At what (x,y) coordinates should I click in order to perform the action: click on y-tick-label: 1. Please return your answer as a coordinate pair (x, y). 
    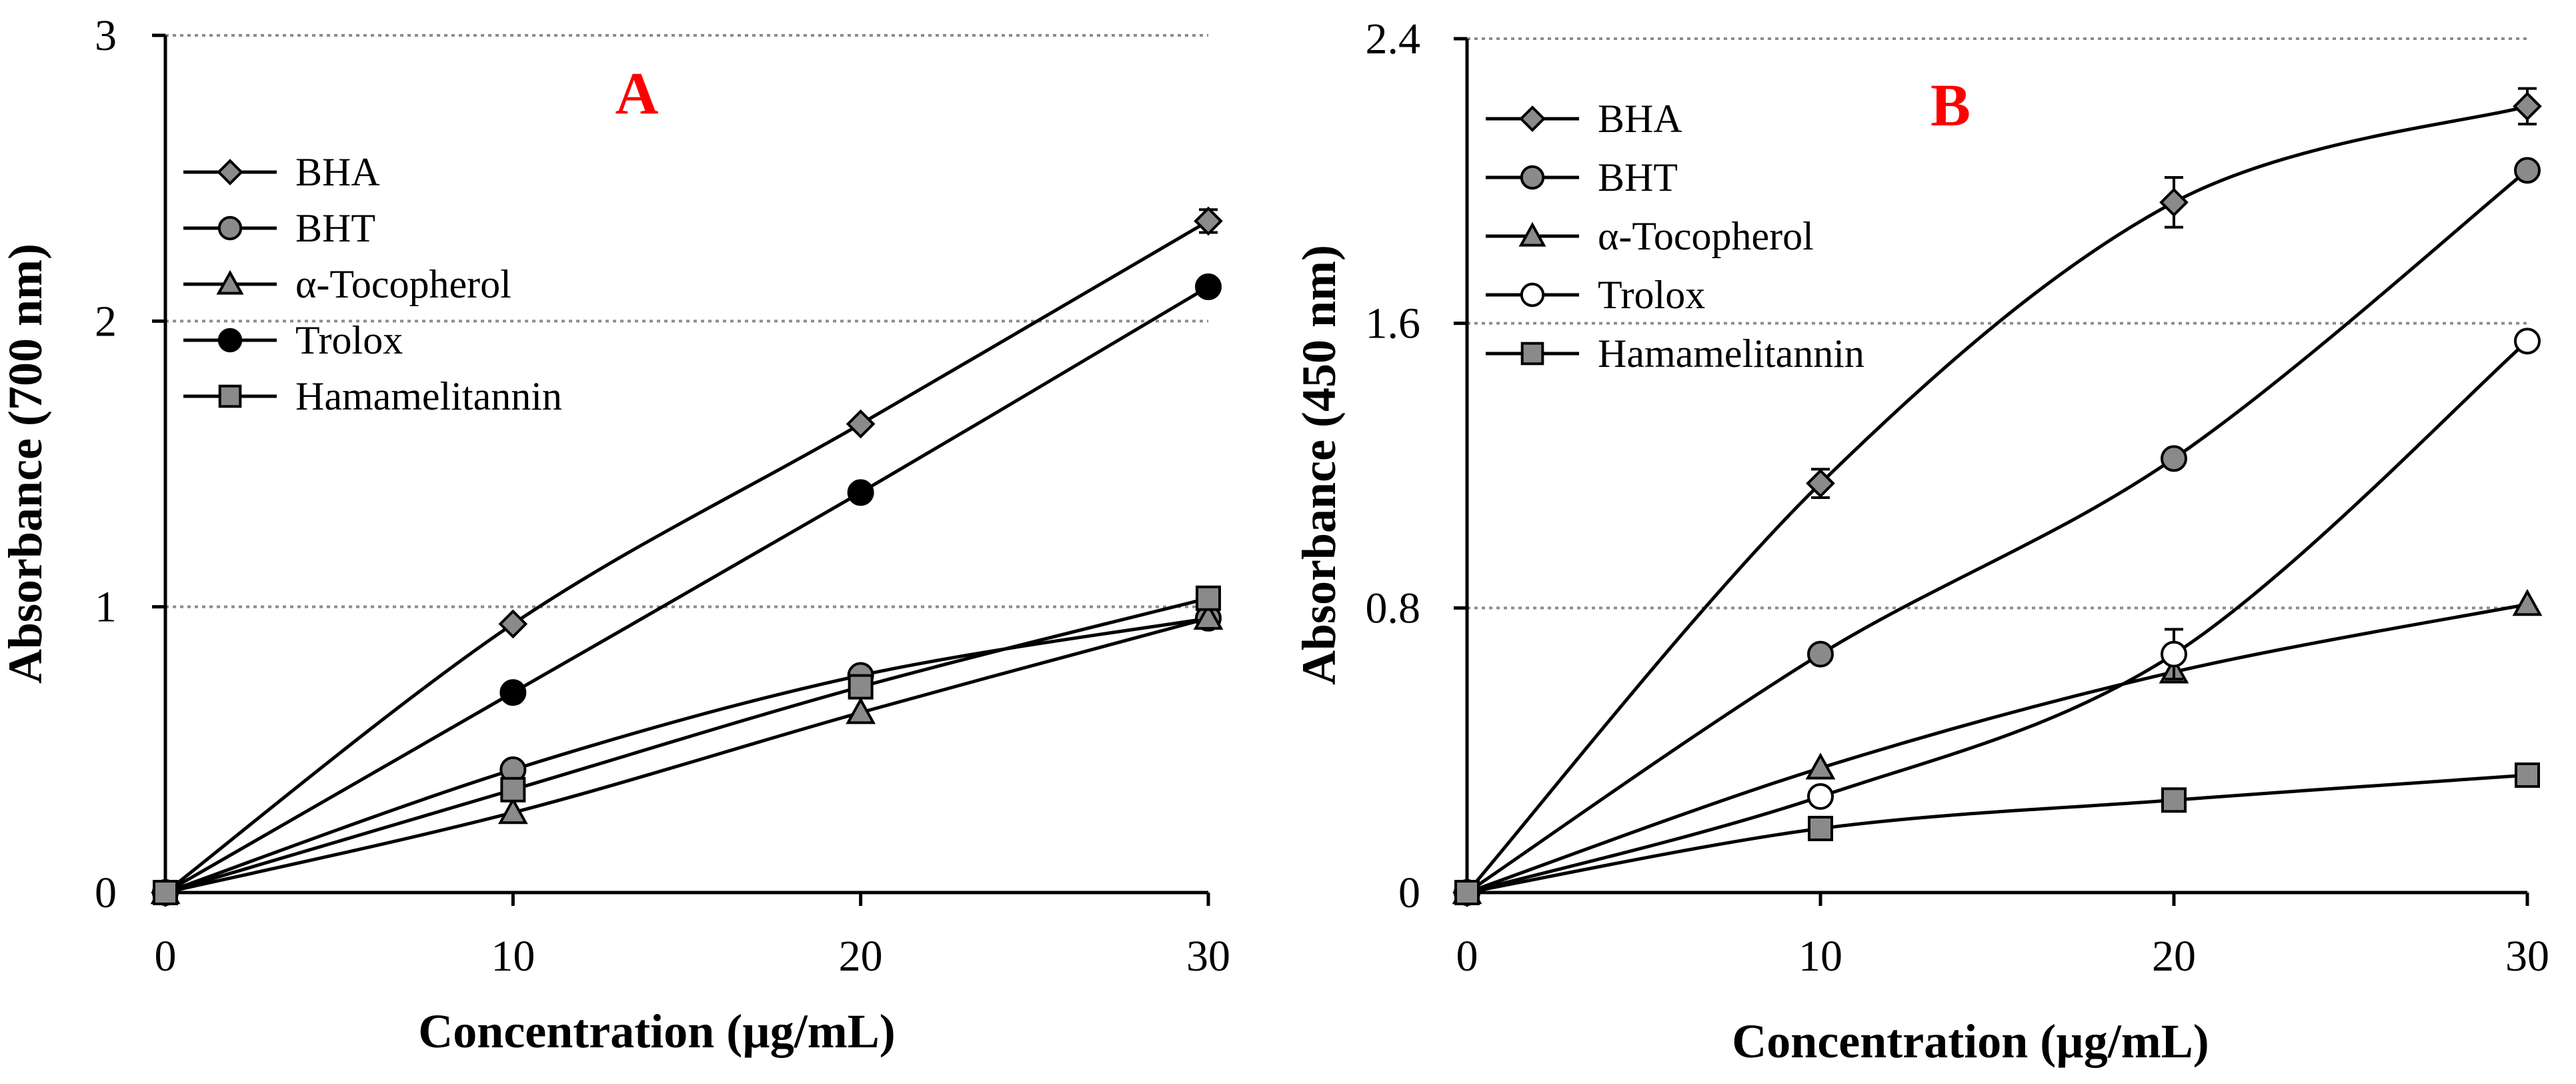
    Looking at the image, I should click on (106, 607).